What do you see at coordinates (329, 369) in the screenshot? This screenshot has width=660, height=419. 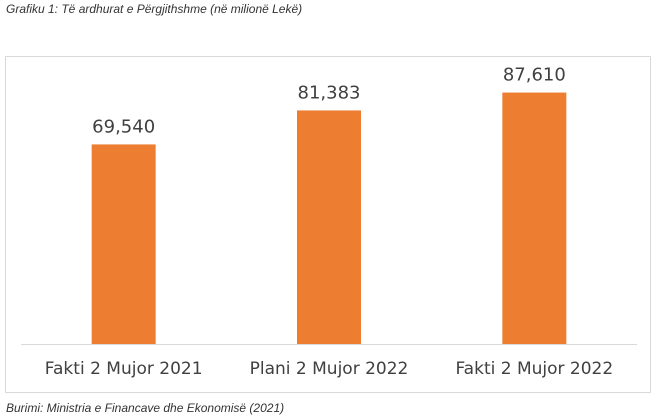 I see `x-tick-label: Plani 2 Mujor 2022` at bounding box center [329, 369].